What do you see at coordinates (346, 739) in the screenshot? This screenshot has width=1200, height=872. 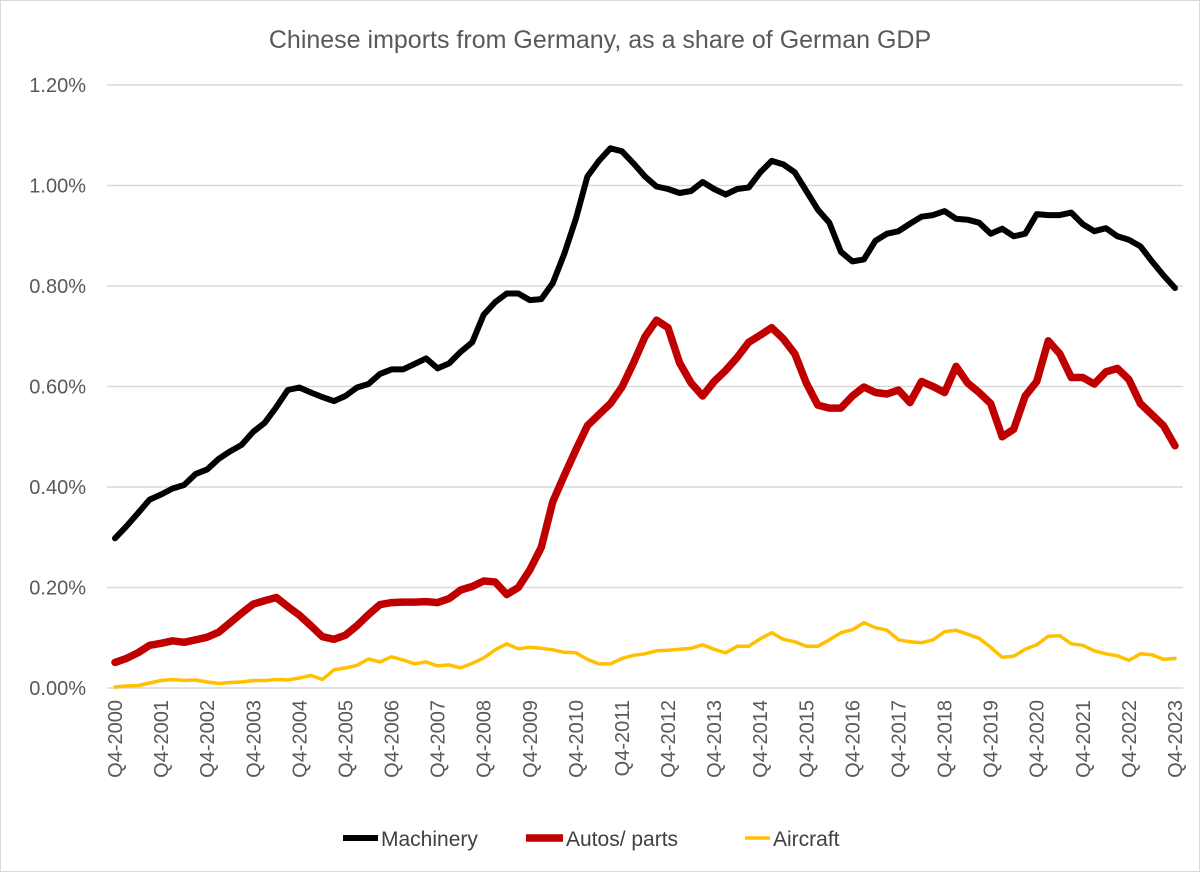 I see `x-tick-label: Q4-2005` at bounding box center [346, 739].